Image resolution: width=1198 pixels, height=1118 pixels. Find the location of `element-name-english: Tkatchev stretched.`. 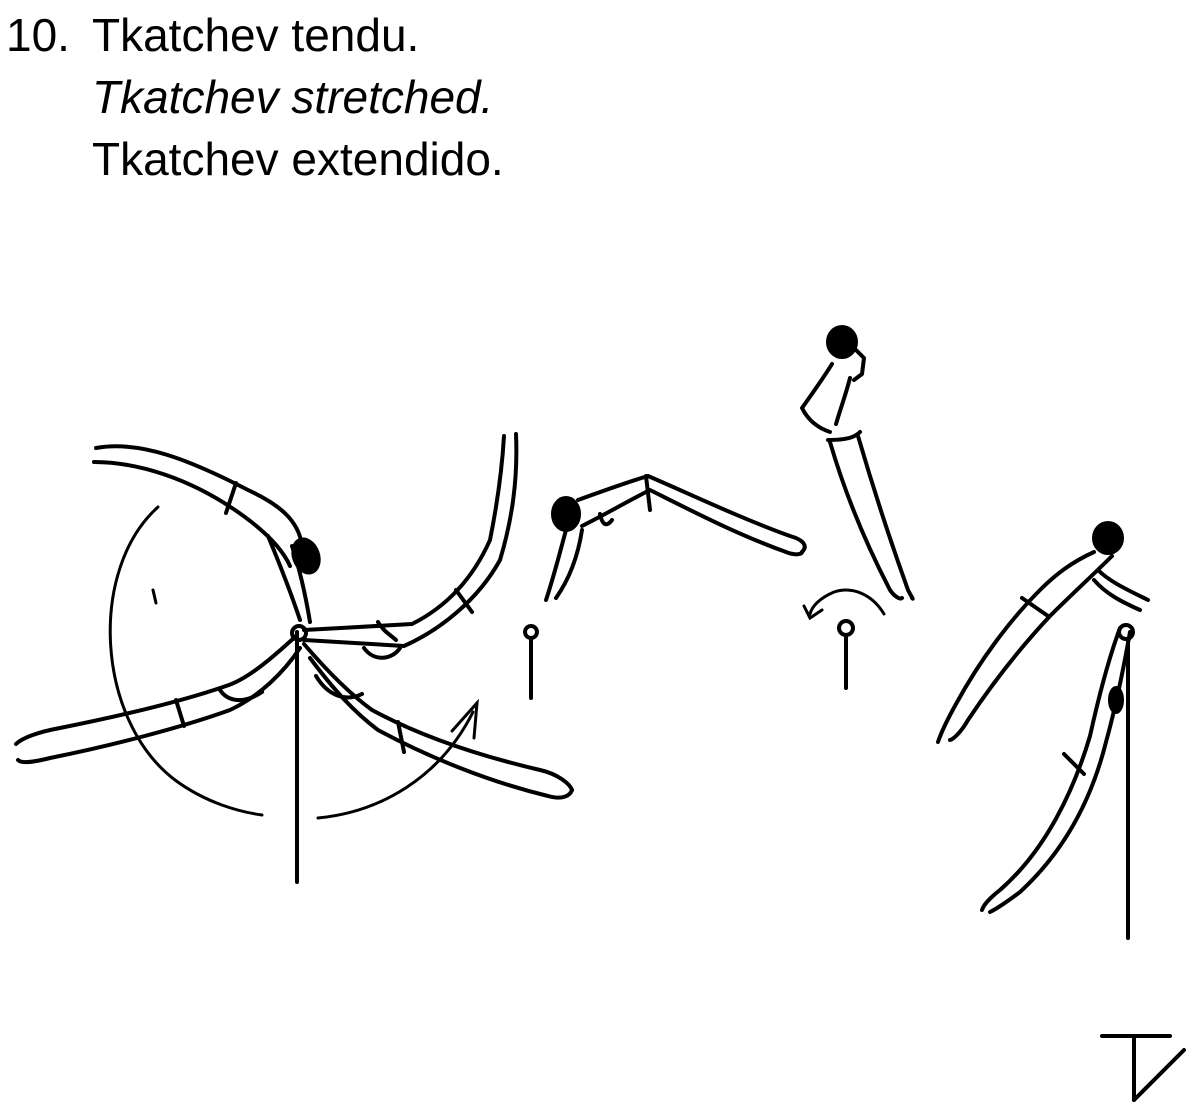

element-name-english: Tkatchev stretched. is located at coordinates (293, 97).